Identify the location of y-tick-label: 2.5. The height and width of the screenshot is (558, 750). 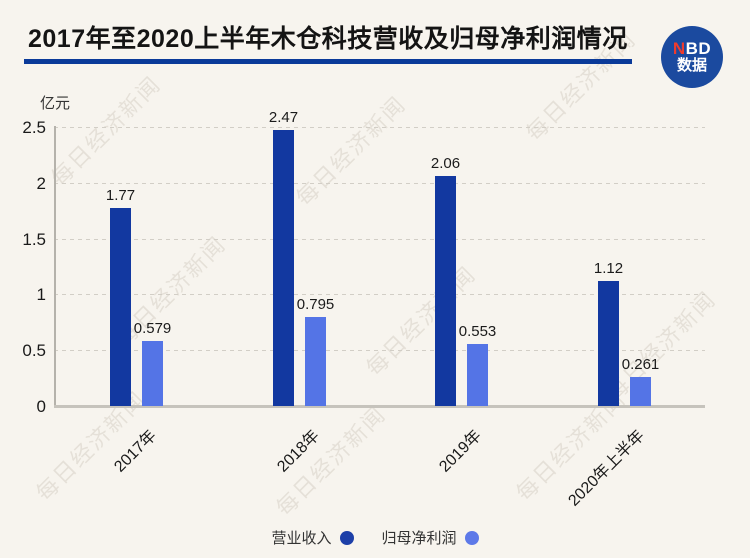
(34, 127).